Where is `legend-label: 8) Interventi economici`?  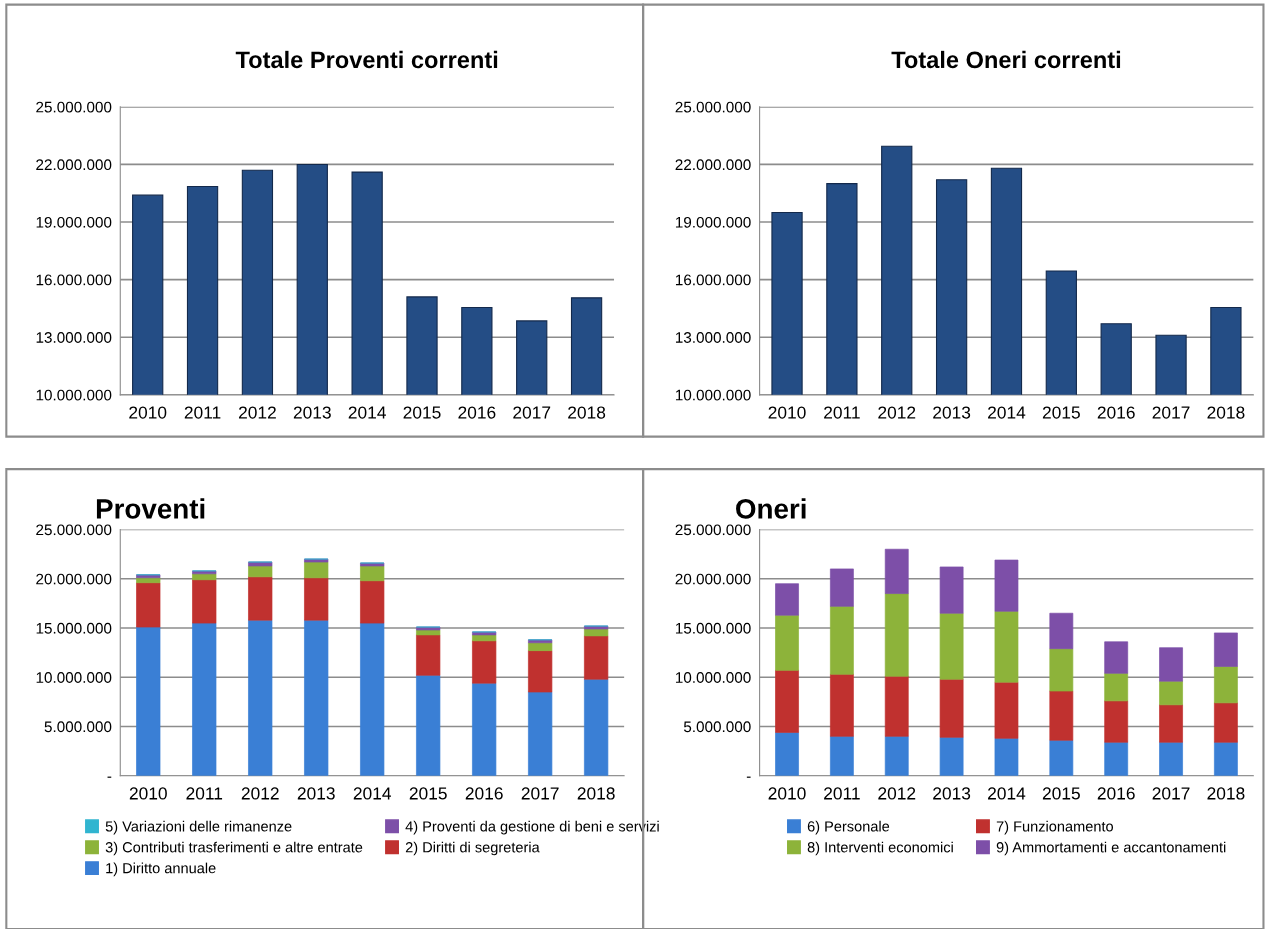 legend-label: 8) Interventi economici is located at coordinates (880, 848).